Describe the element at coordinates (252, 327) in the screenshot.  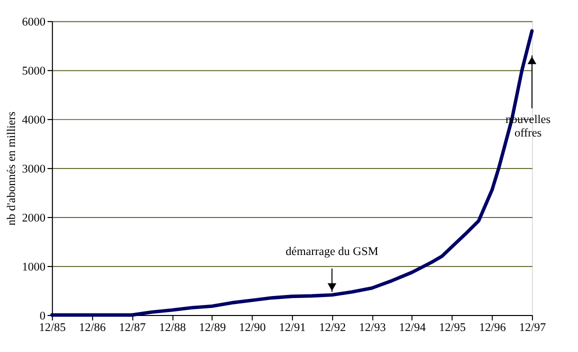
I see `x-tick-label: 12/90` at that location.